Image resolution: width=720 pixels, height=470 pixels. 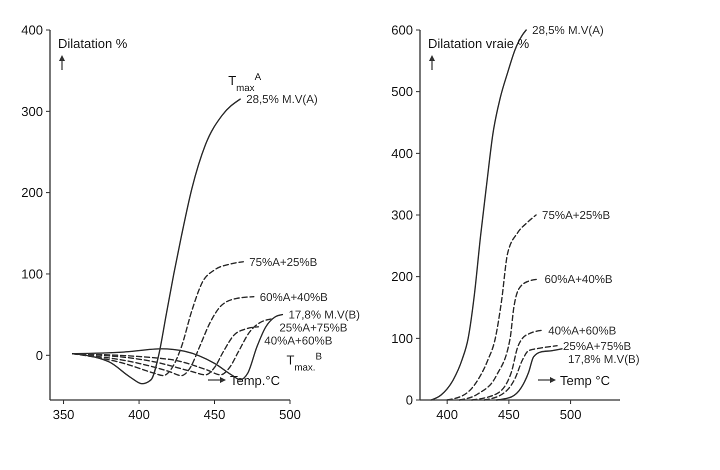 I want to click on x-axis-title: Temp °C, so click(x=585, y=380).